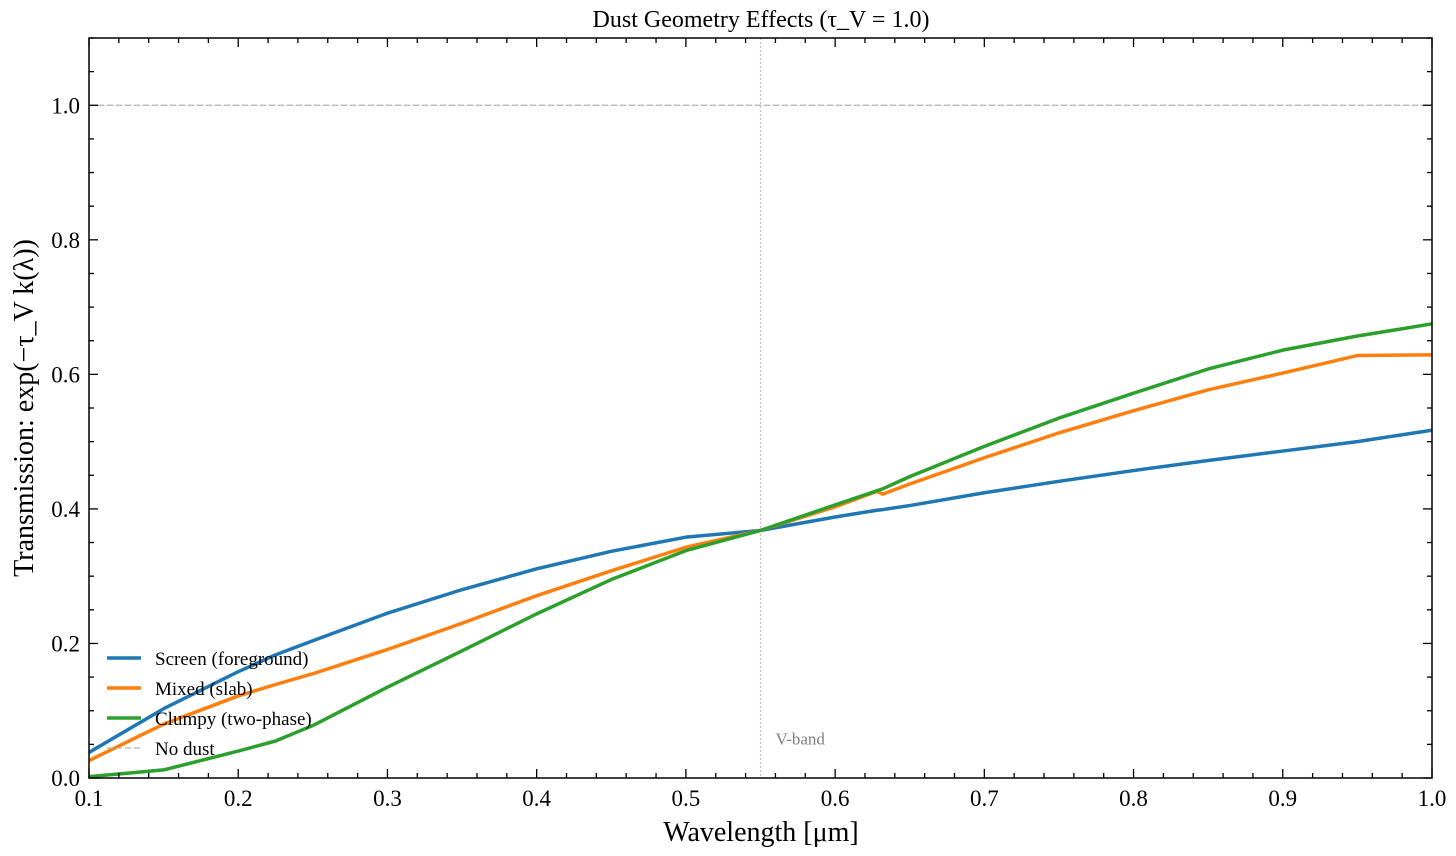 This screenshot has width=1456, height=856. I want to click on y-tick-label: 0.4, so click(65, 509).